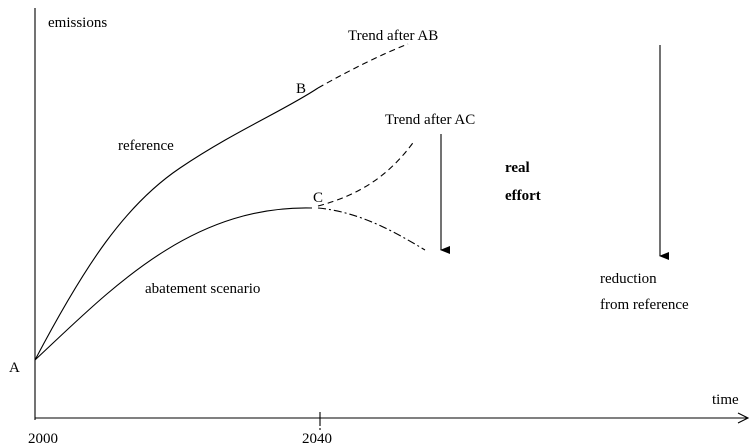  What do you see at coordinates (363, 66) in the screenshot?
I see `trend-ab-curve` at bounding box center [363, 66].